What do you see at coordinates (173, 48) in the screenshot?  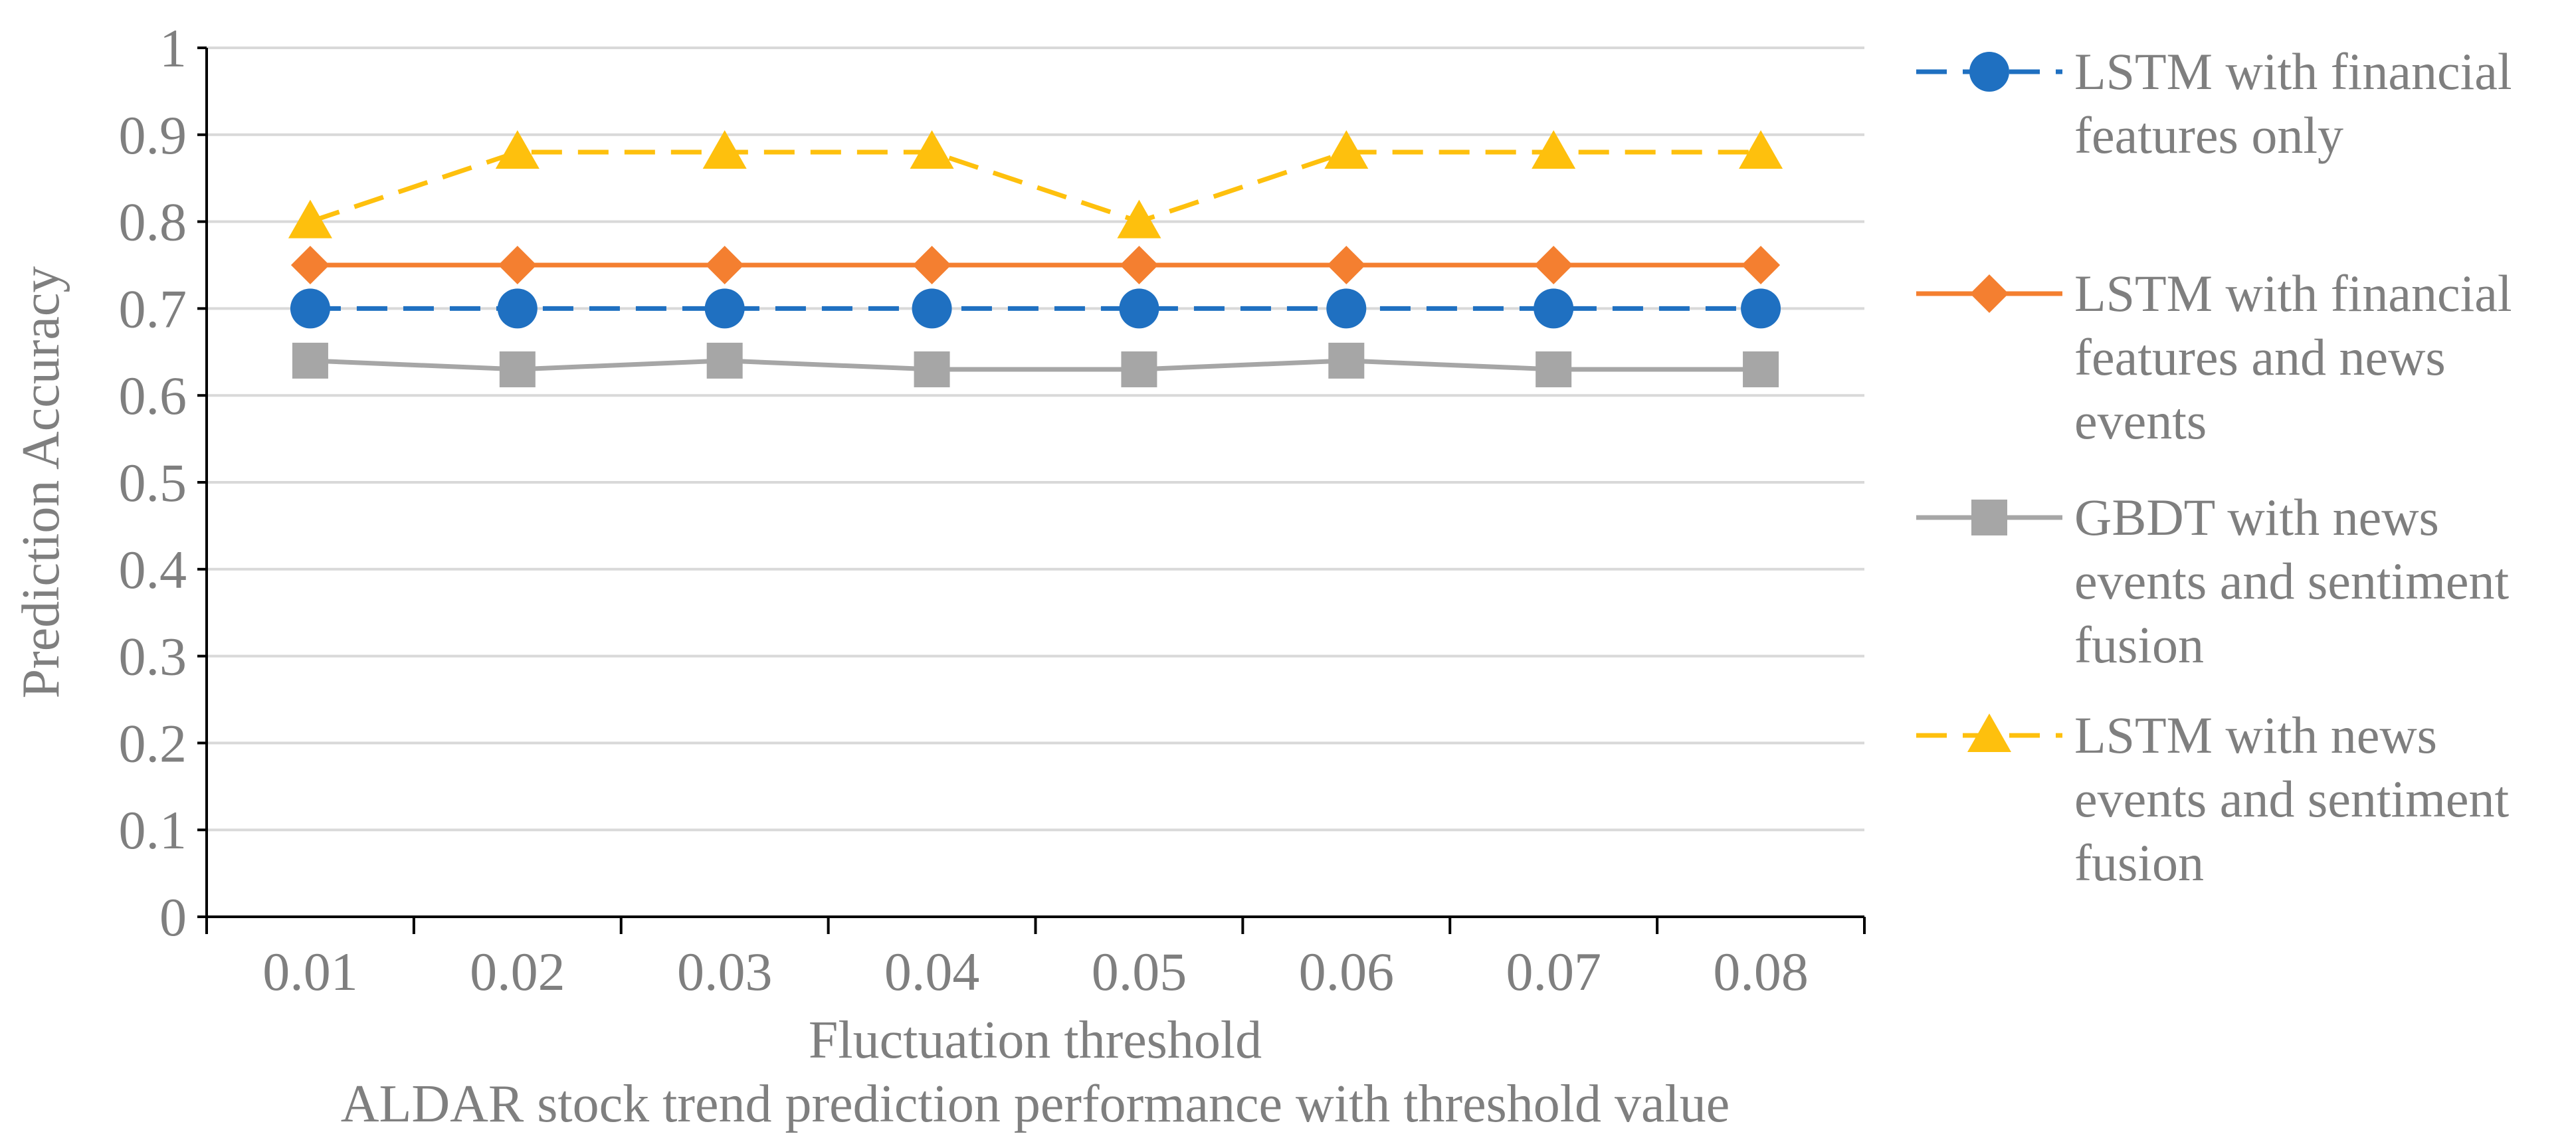 I see `y-tick-label: 1` at bounding box center [173, 48].